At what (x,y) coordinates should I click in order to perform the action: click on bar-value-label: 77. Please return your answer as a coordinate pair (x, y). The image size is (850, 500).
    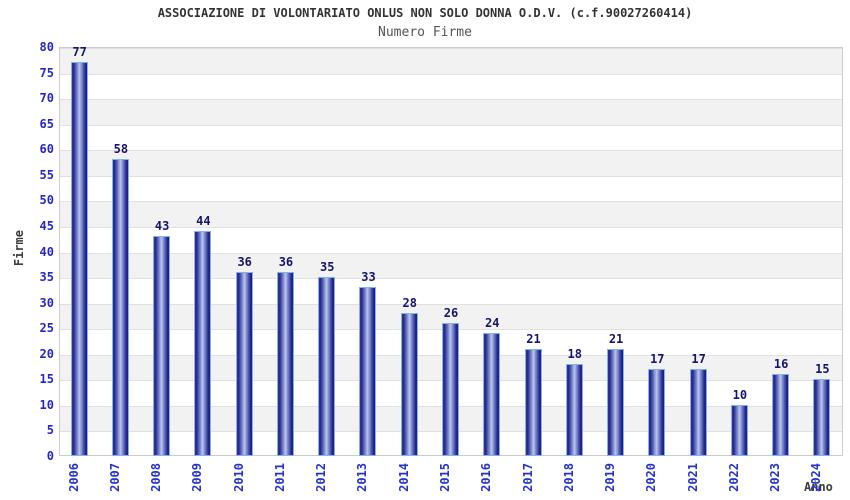
    Looking at the image, I should click on (79, 52).